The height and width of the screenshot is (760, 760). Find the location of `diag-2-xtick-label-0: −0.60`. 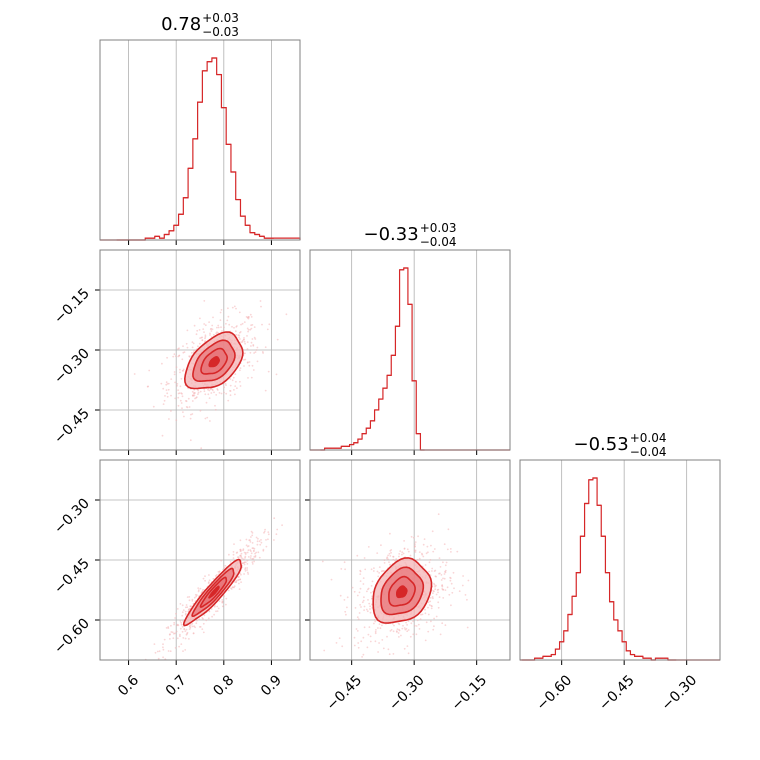

diag-2-xtick-label-0: −0.60 is located at coordinates (555, 693).